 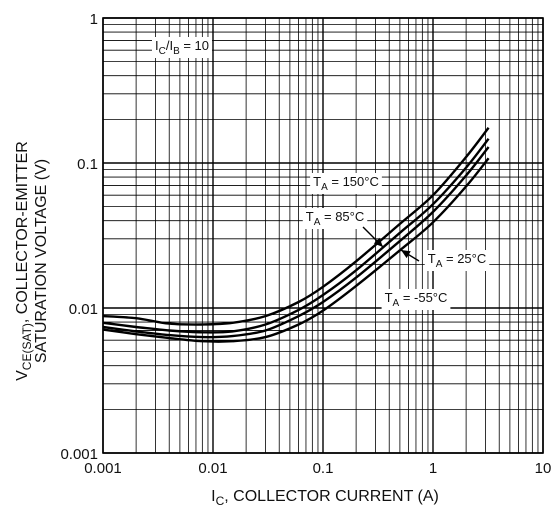 What do you see at coordinates (378, 242) in the screenshot?
I see `series-arrow-85-head` at bounding box center [378, 242].